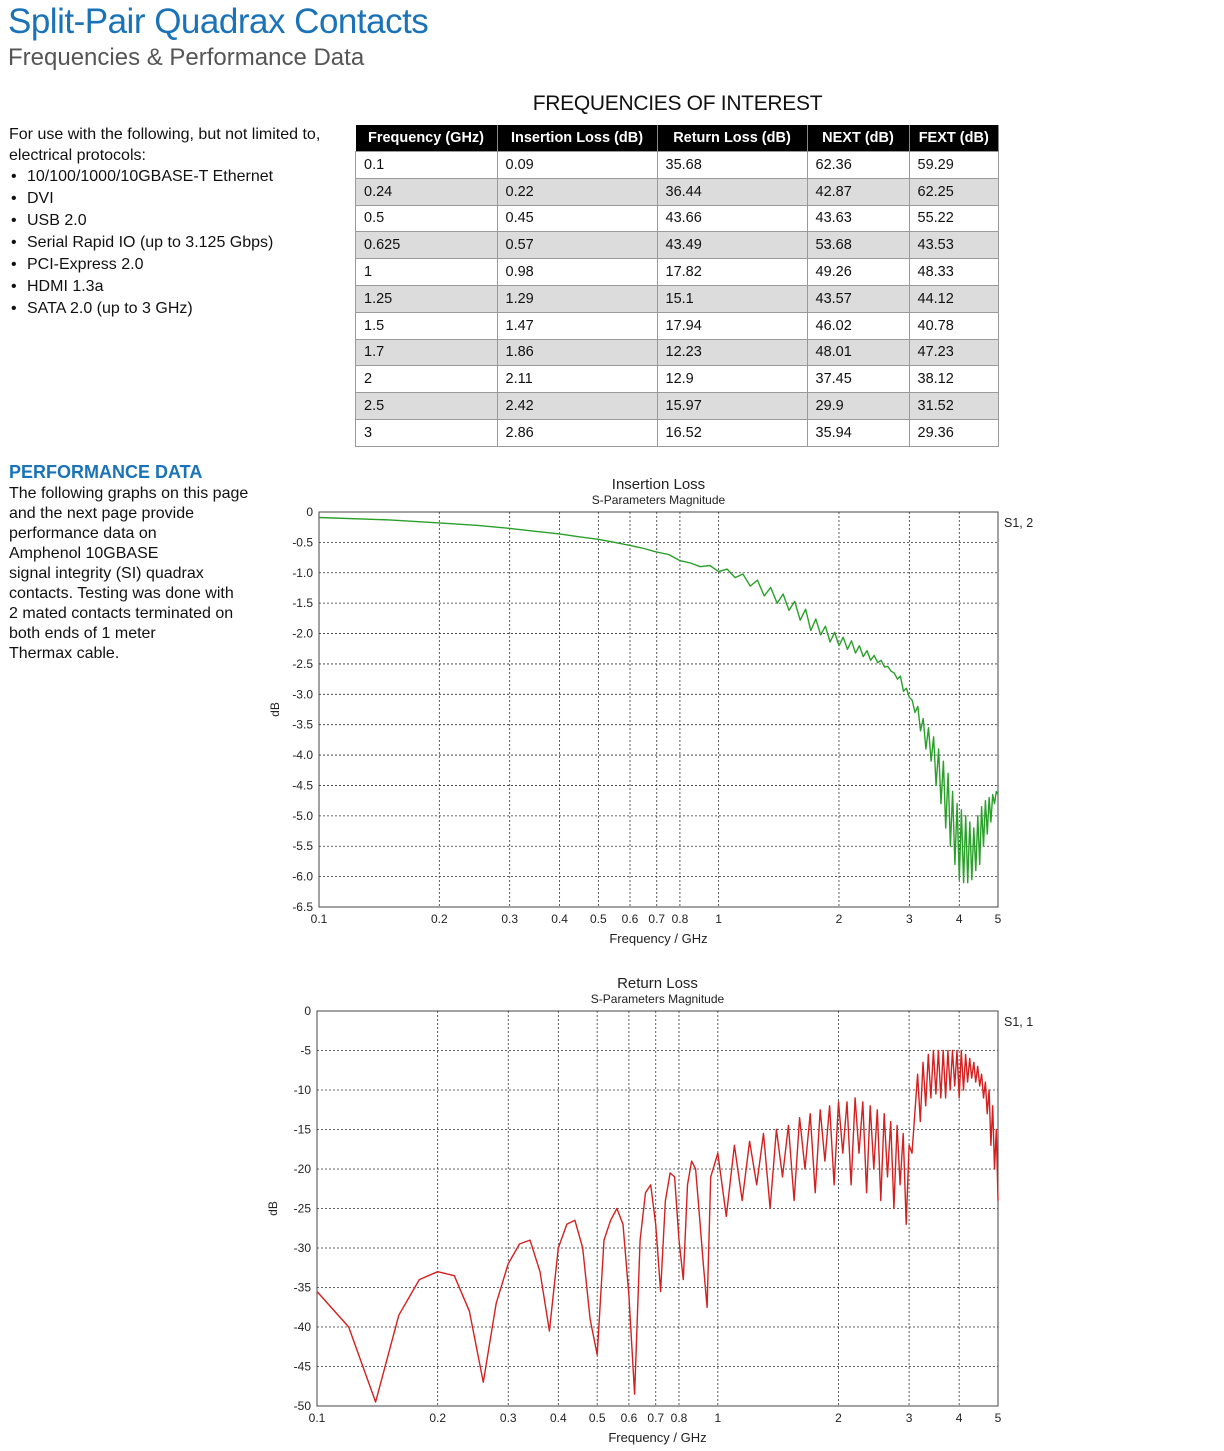 This screenshot has width=1224, height=1451. What do you see at coordinates (303, 1367) in the screenshot?
I see `y-tick-label: -45` at bounding box center [303, 1367].